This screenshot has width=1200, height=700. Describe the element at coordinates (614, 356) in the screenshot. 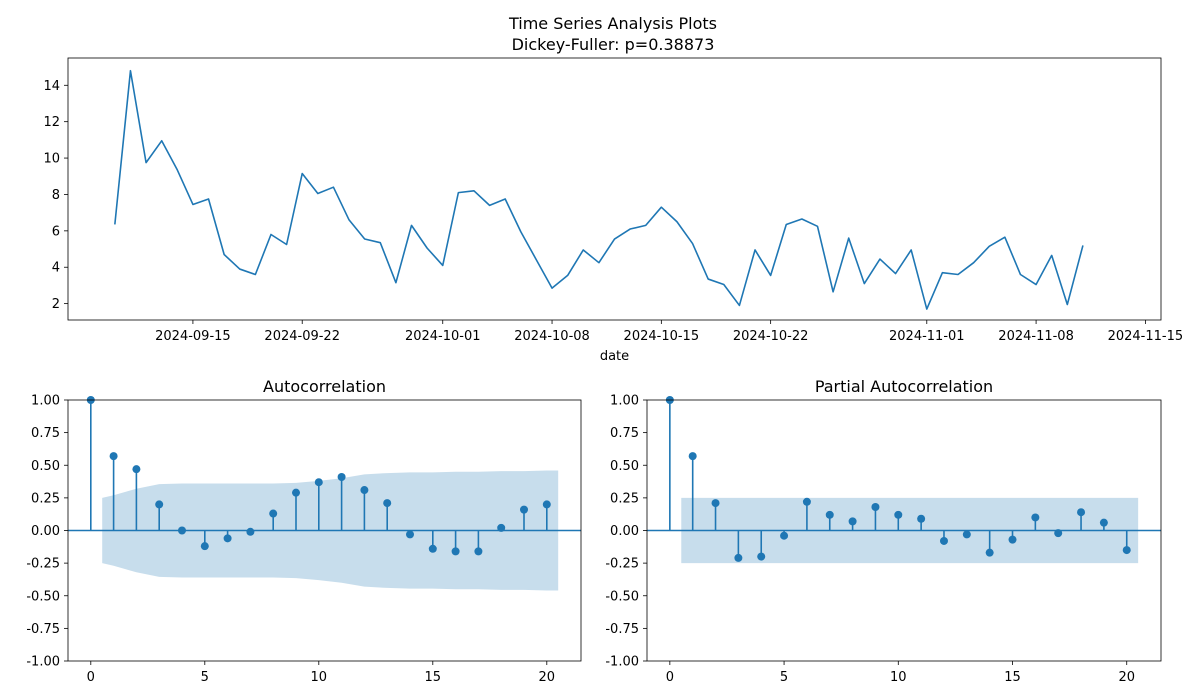

I see `ts-x-axis-label: date` at that location.